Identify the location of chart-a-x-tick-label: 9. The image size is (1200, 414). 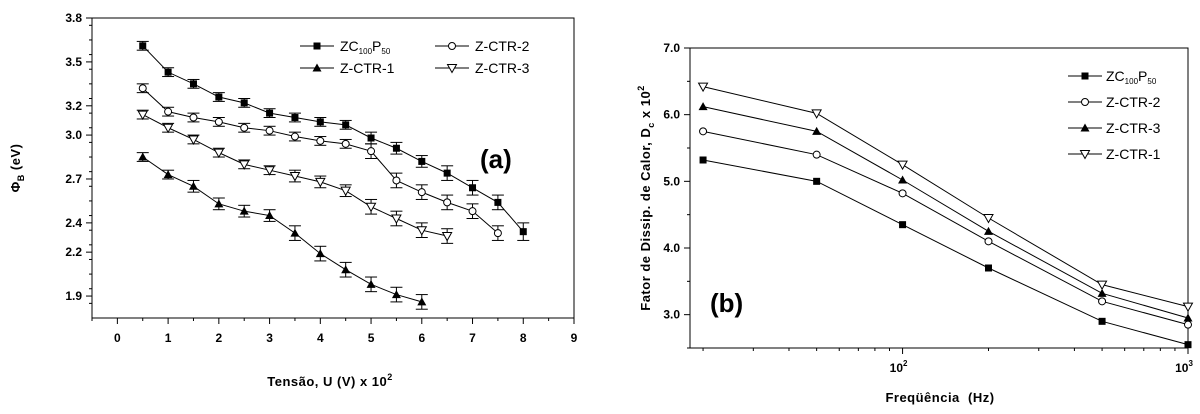
(574, 338).